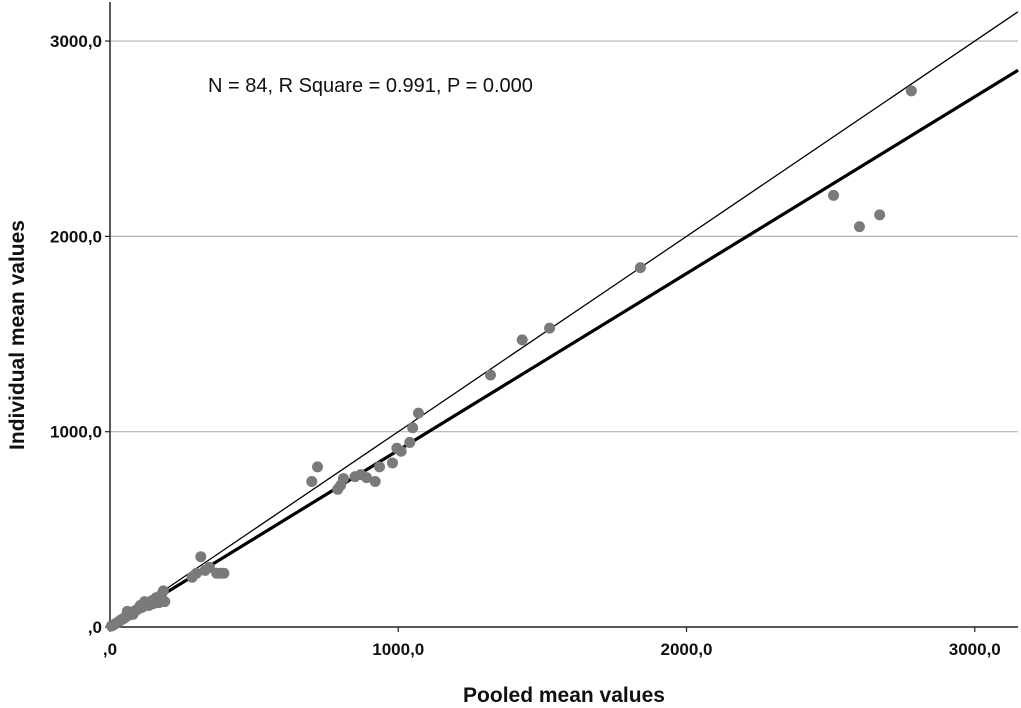  What do you see at coordinates (975, 649) in the screenshot?
I see `x-tick-label-3: 3000,0` at bounding box center [975, 649].